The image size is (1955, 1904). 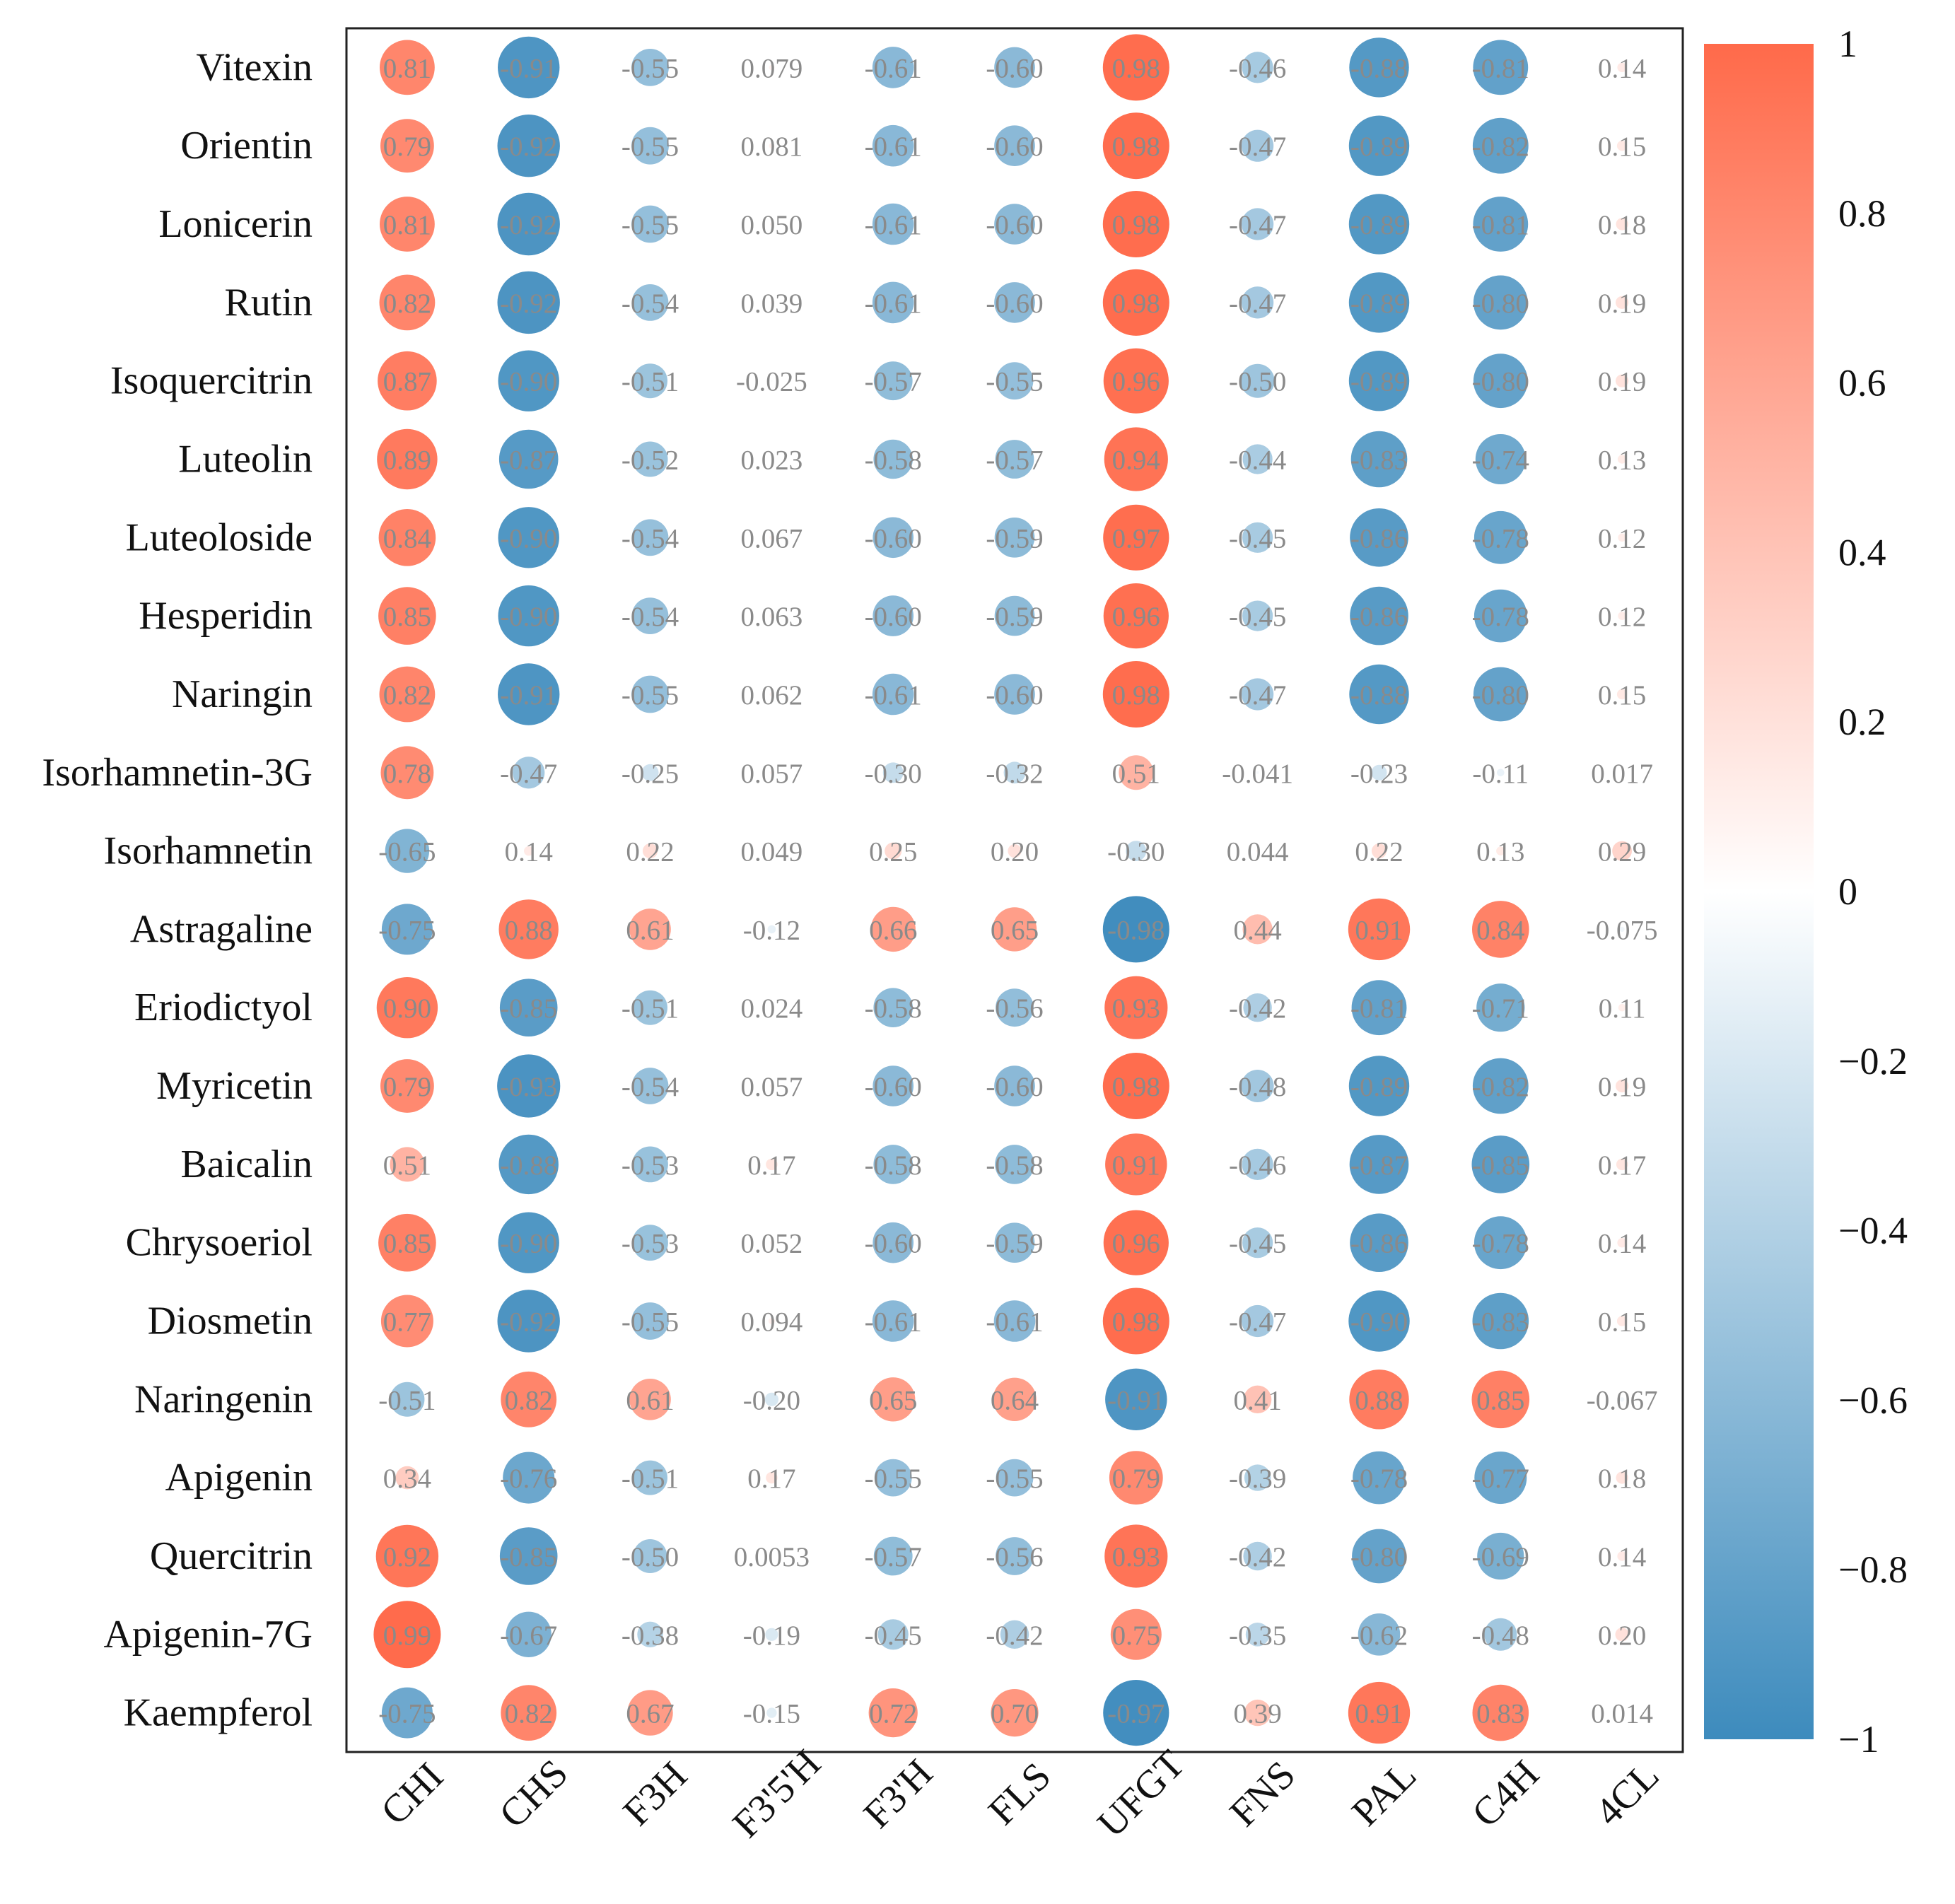 I want to click on cell-value-label: -0.25, so click(x=650, y=774).